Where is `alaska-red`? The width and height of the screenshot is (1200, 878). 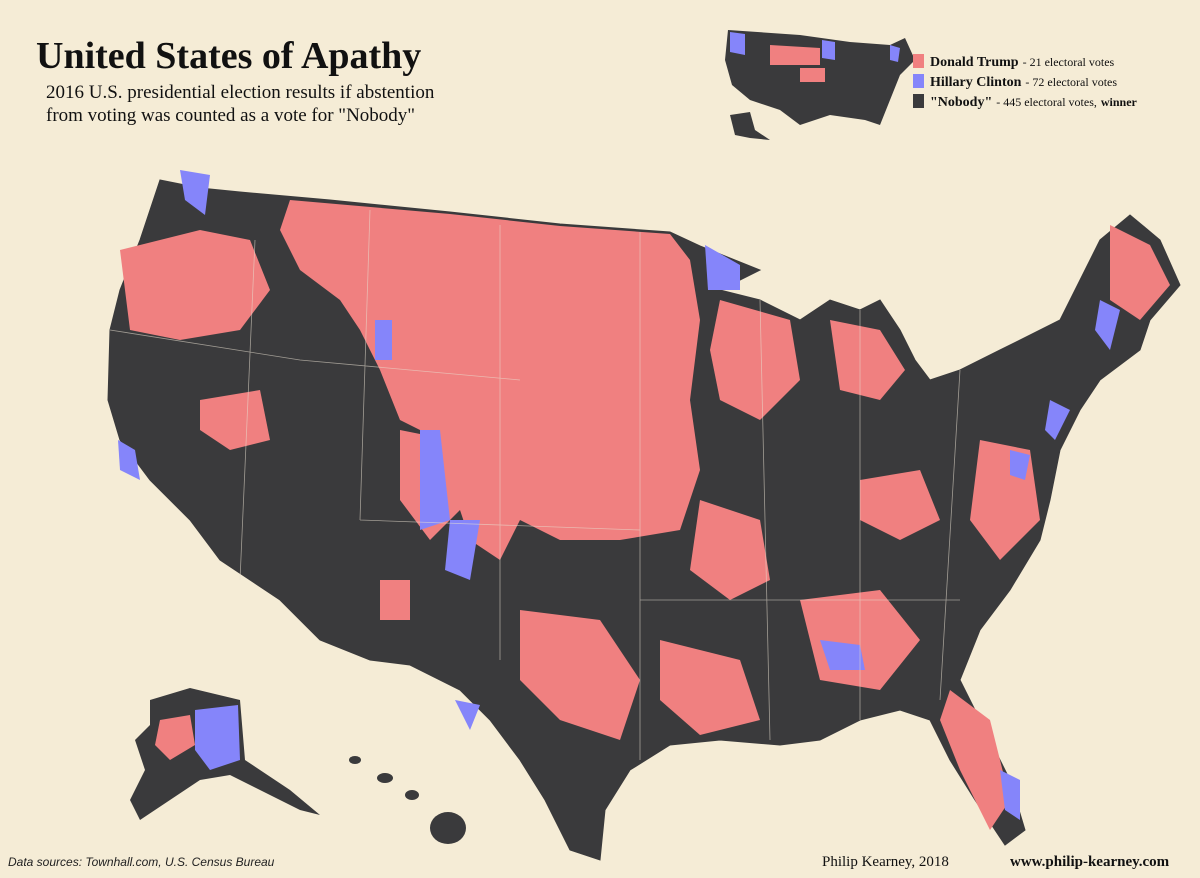
alaska-red is located at coordinates (175, 737).